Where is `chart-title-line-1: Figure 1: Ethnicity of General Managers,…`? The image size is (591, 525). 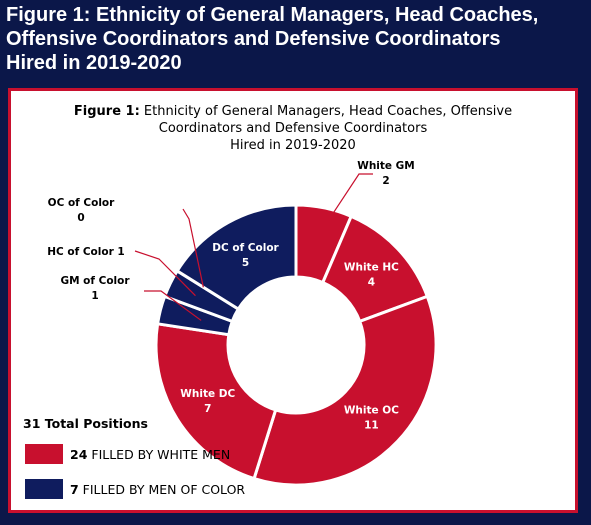
chart-title-line-1: Figure 1: Ethnicity of General Managers,… is located at coordinates (293, 111).